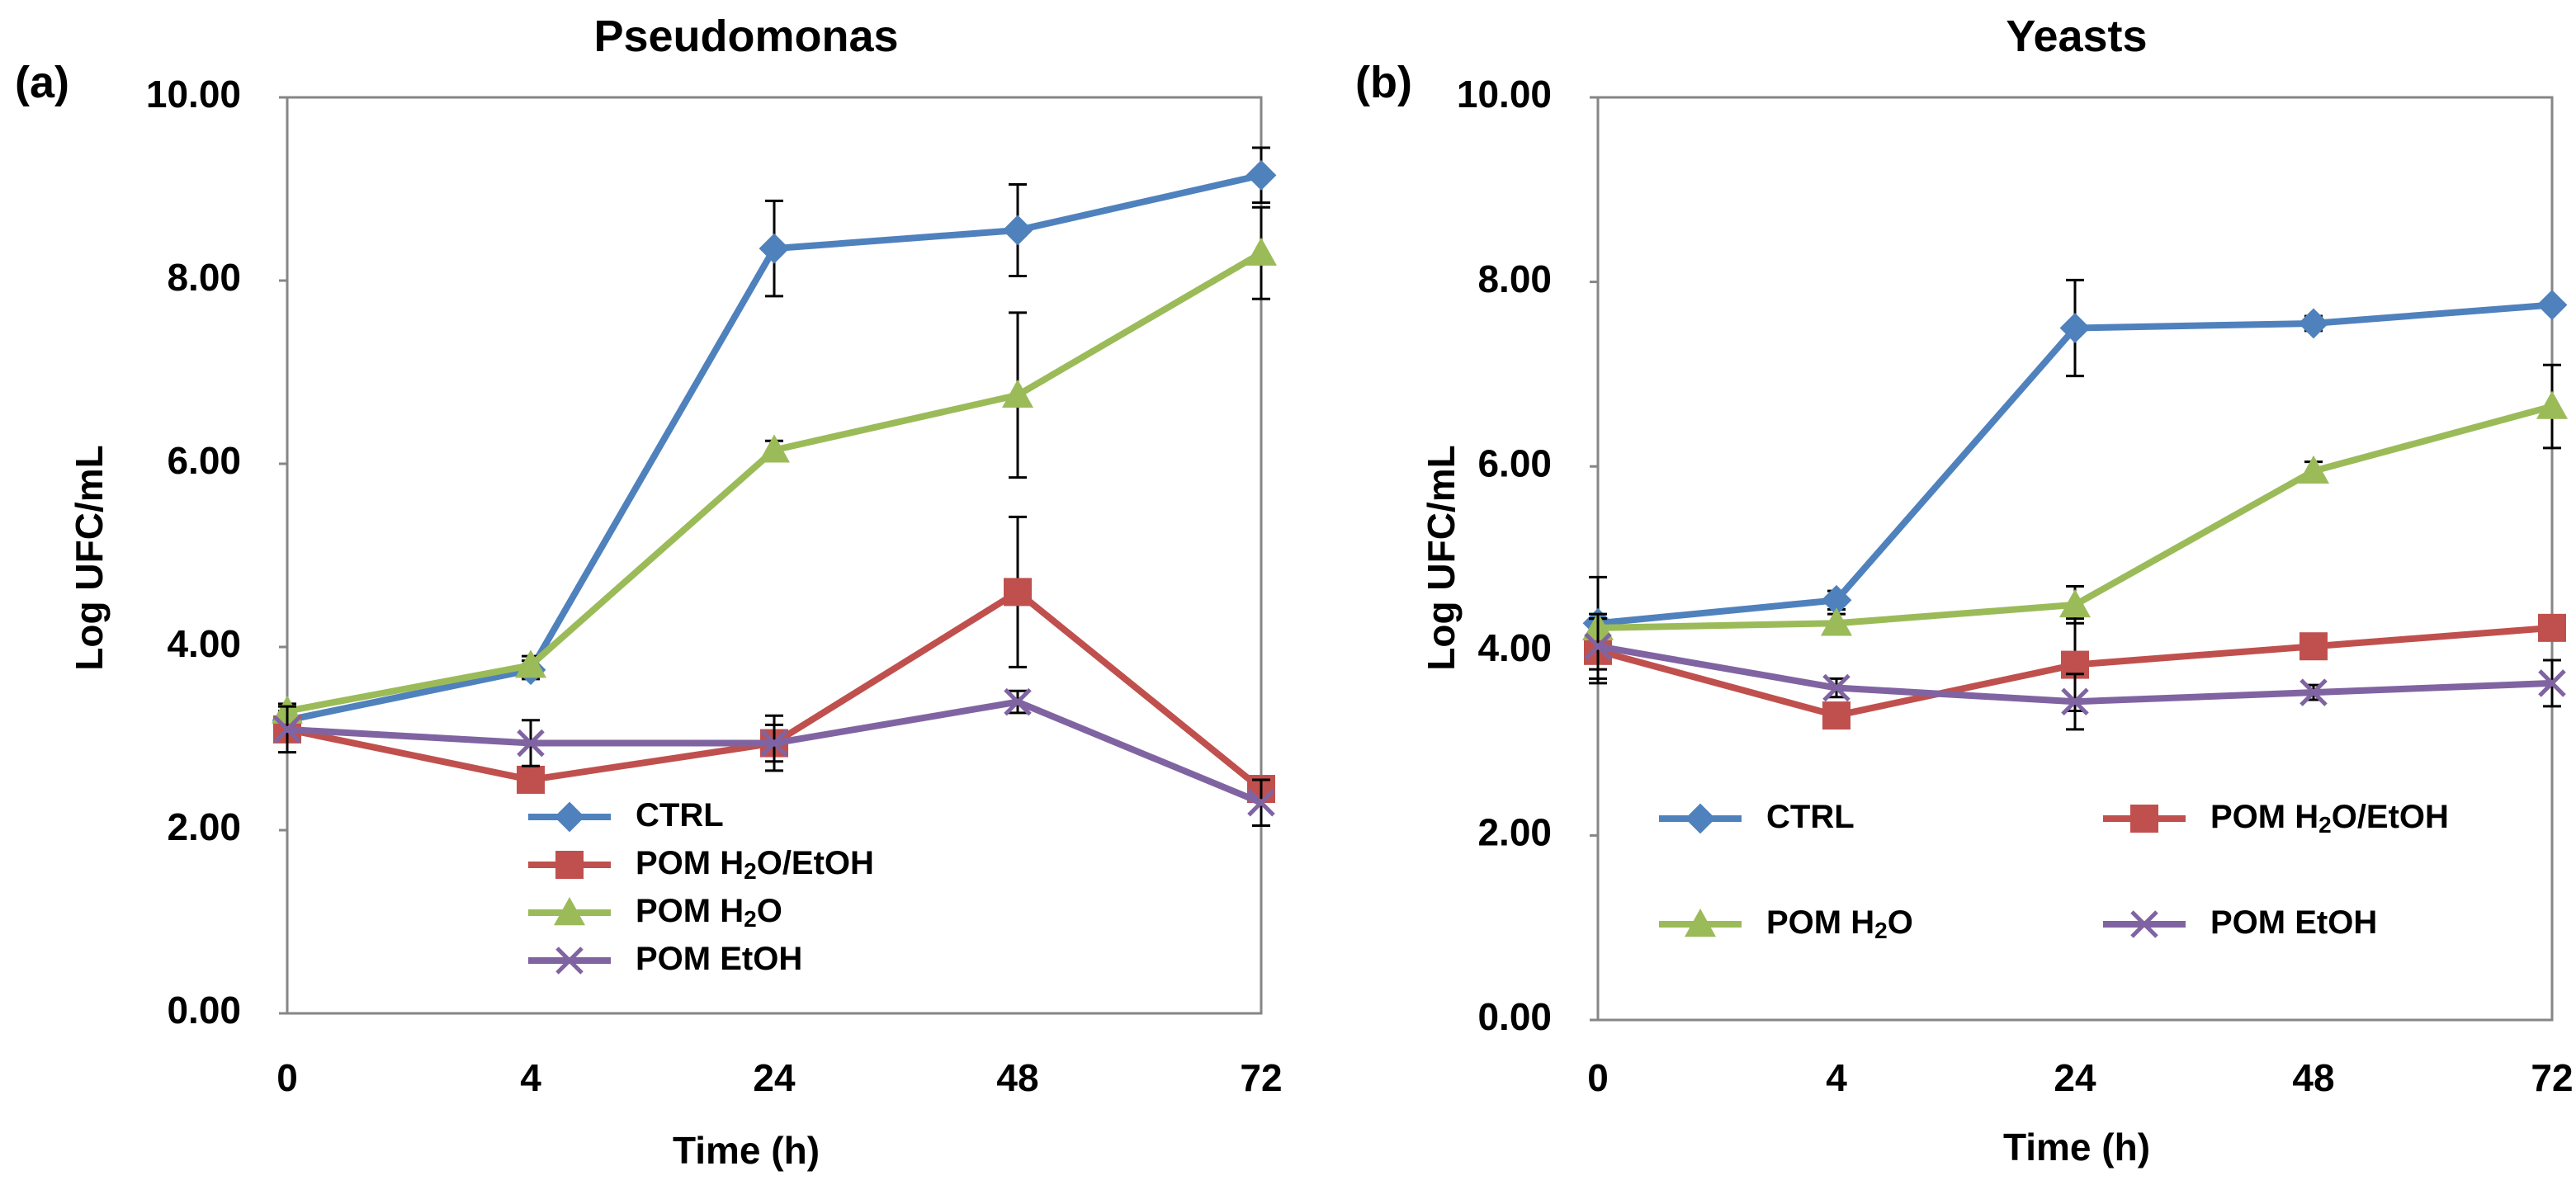 The width and height of the screenshot is (2576, 1185). Describe the element at coordinates (2076, 36) in the screenshot. I see `panel-b-title: Yeasts` at that location.